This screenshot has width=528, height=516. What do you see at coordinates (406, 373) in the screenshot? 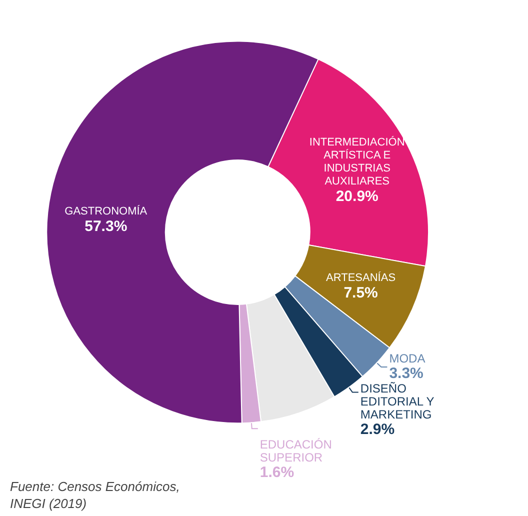
I see `data-label: 3.3%` at bounding box center [406, 373].